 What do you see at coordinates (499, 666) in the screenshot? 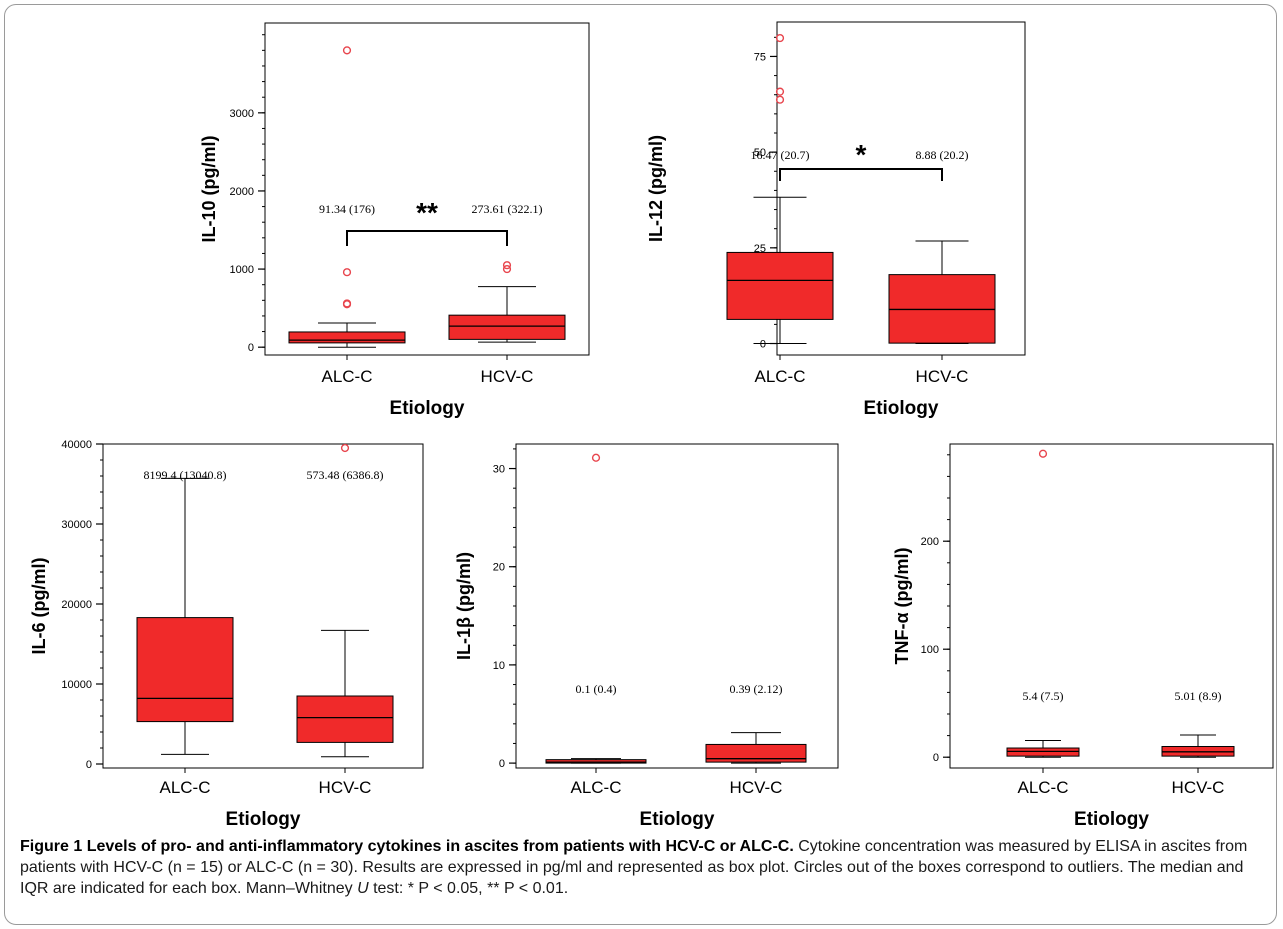
I see `y-tick-label: 10` at bounding box center [499, 666].